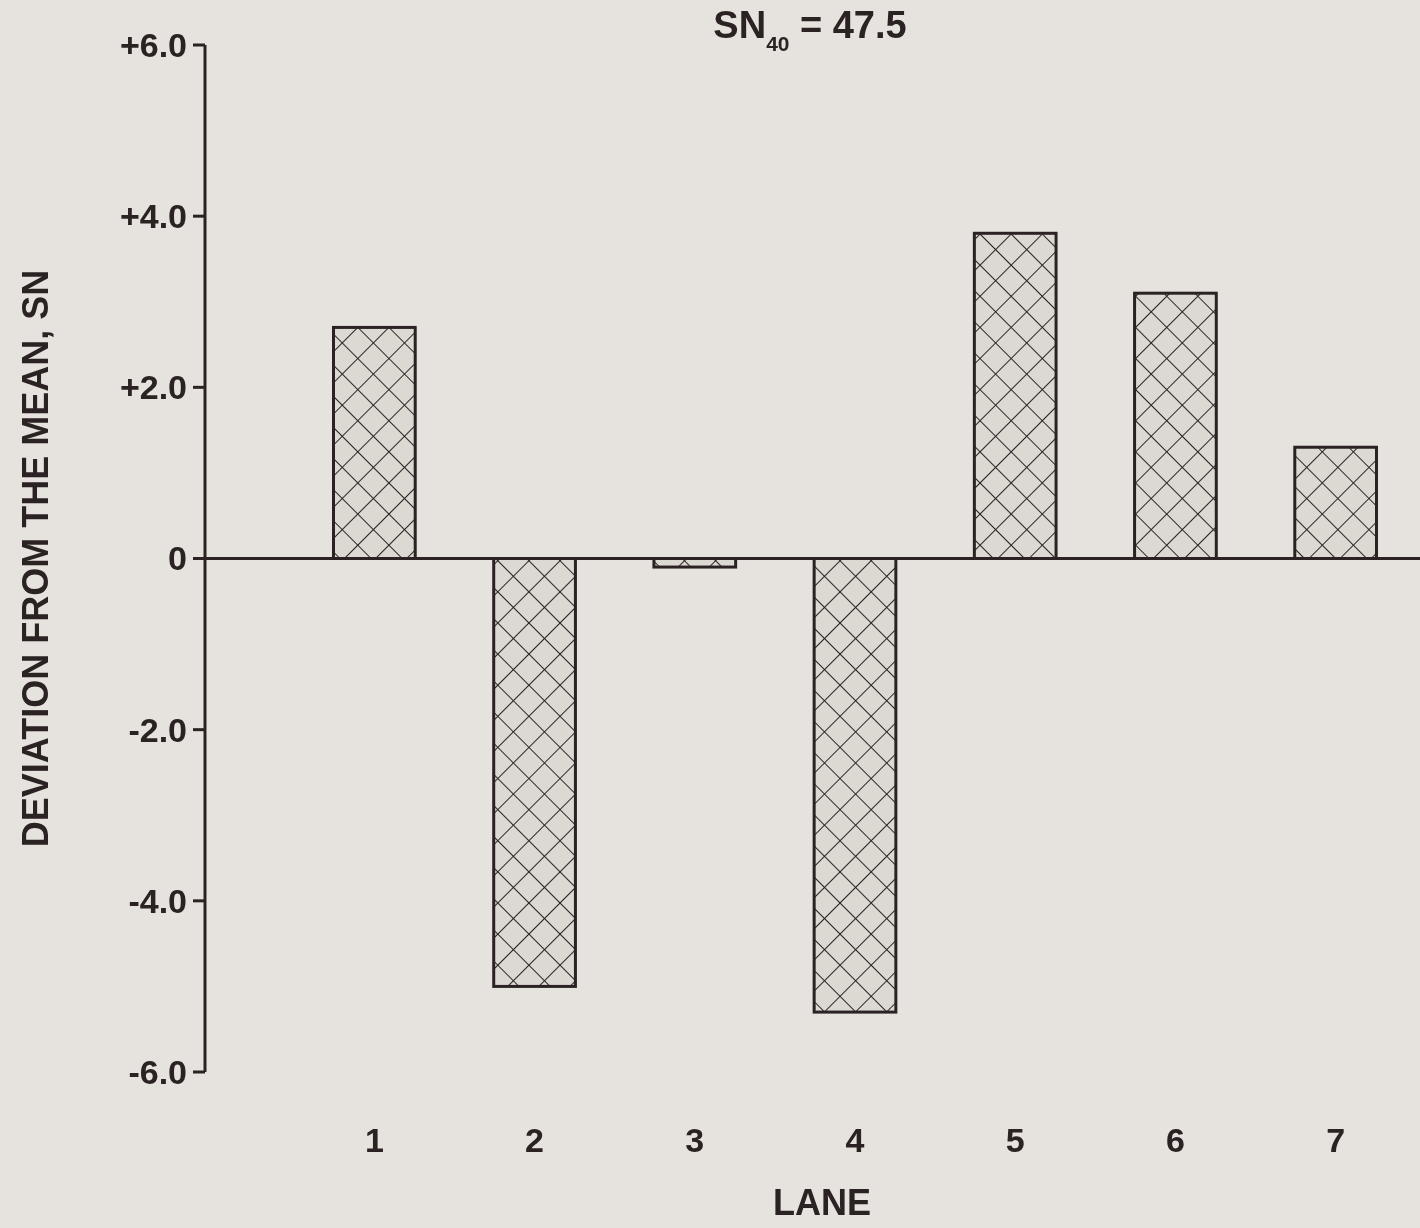 The width and height of the screenshot is (1420, 1228). What do you see at coordinates (810, 29) in the screenshot?
I see `chart-title: SN$_{40}$ = 47.5` at bounding box center [810, 29].